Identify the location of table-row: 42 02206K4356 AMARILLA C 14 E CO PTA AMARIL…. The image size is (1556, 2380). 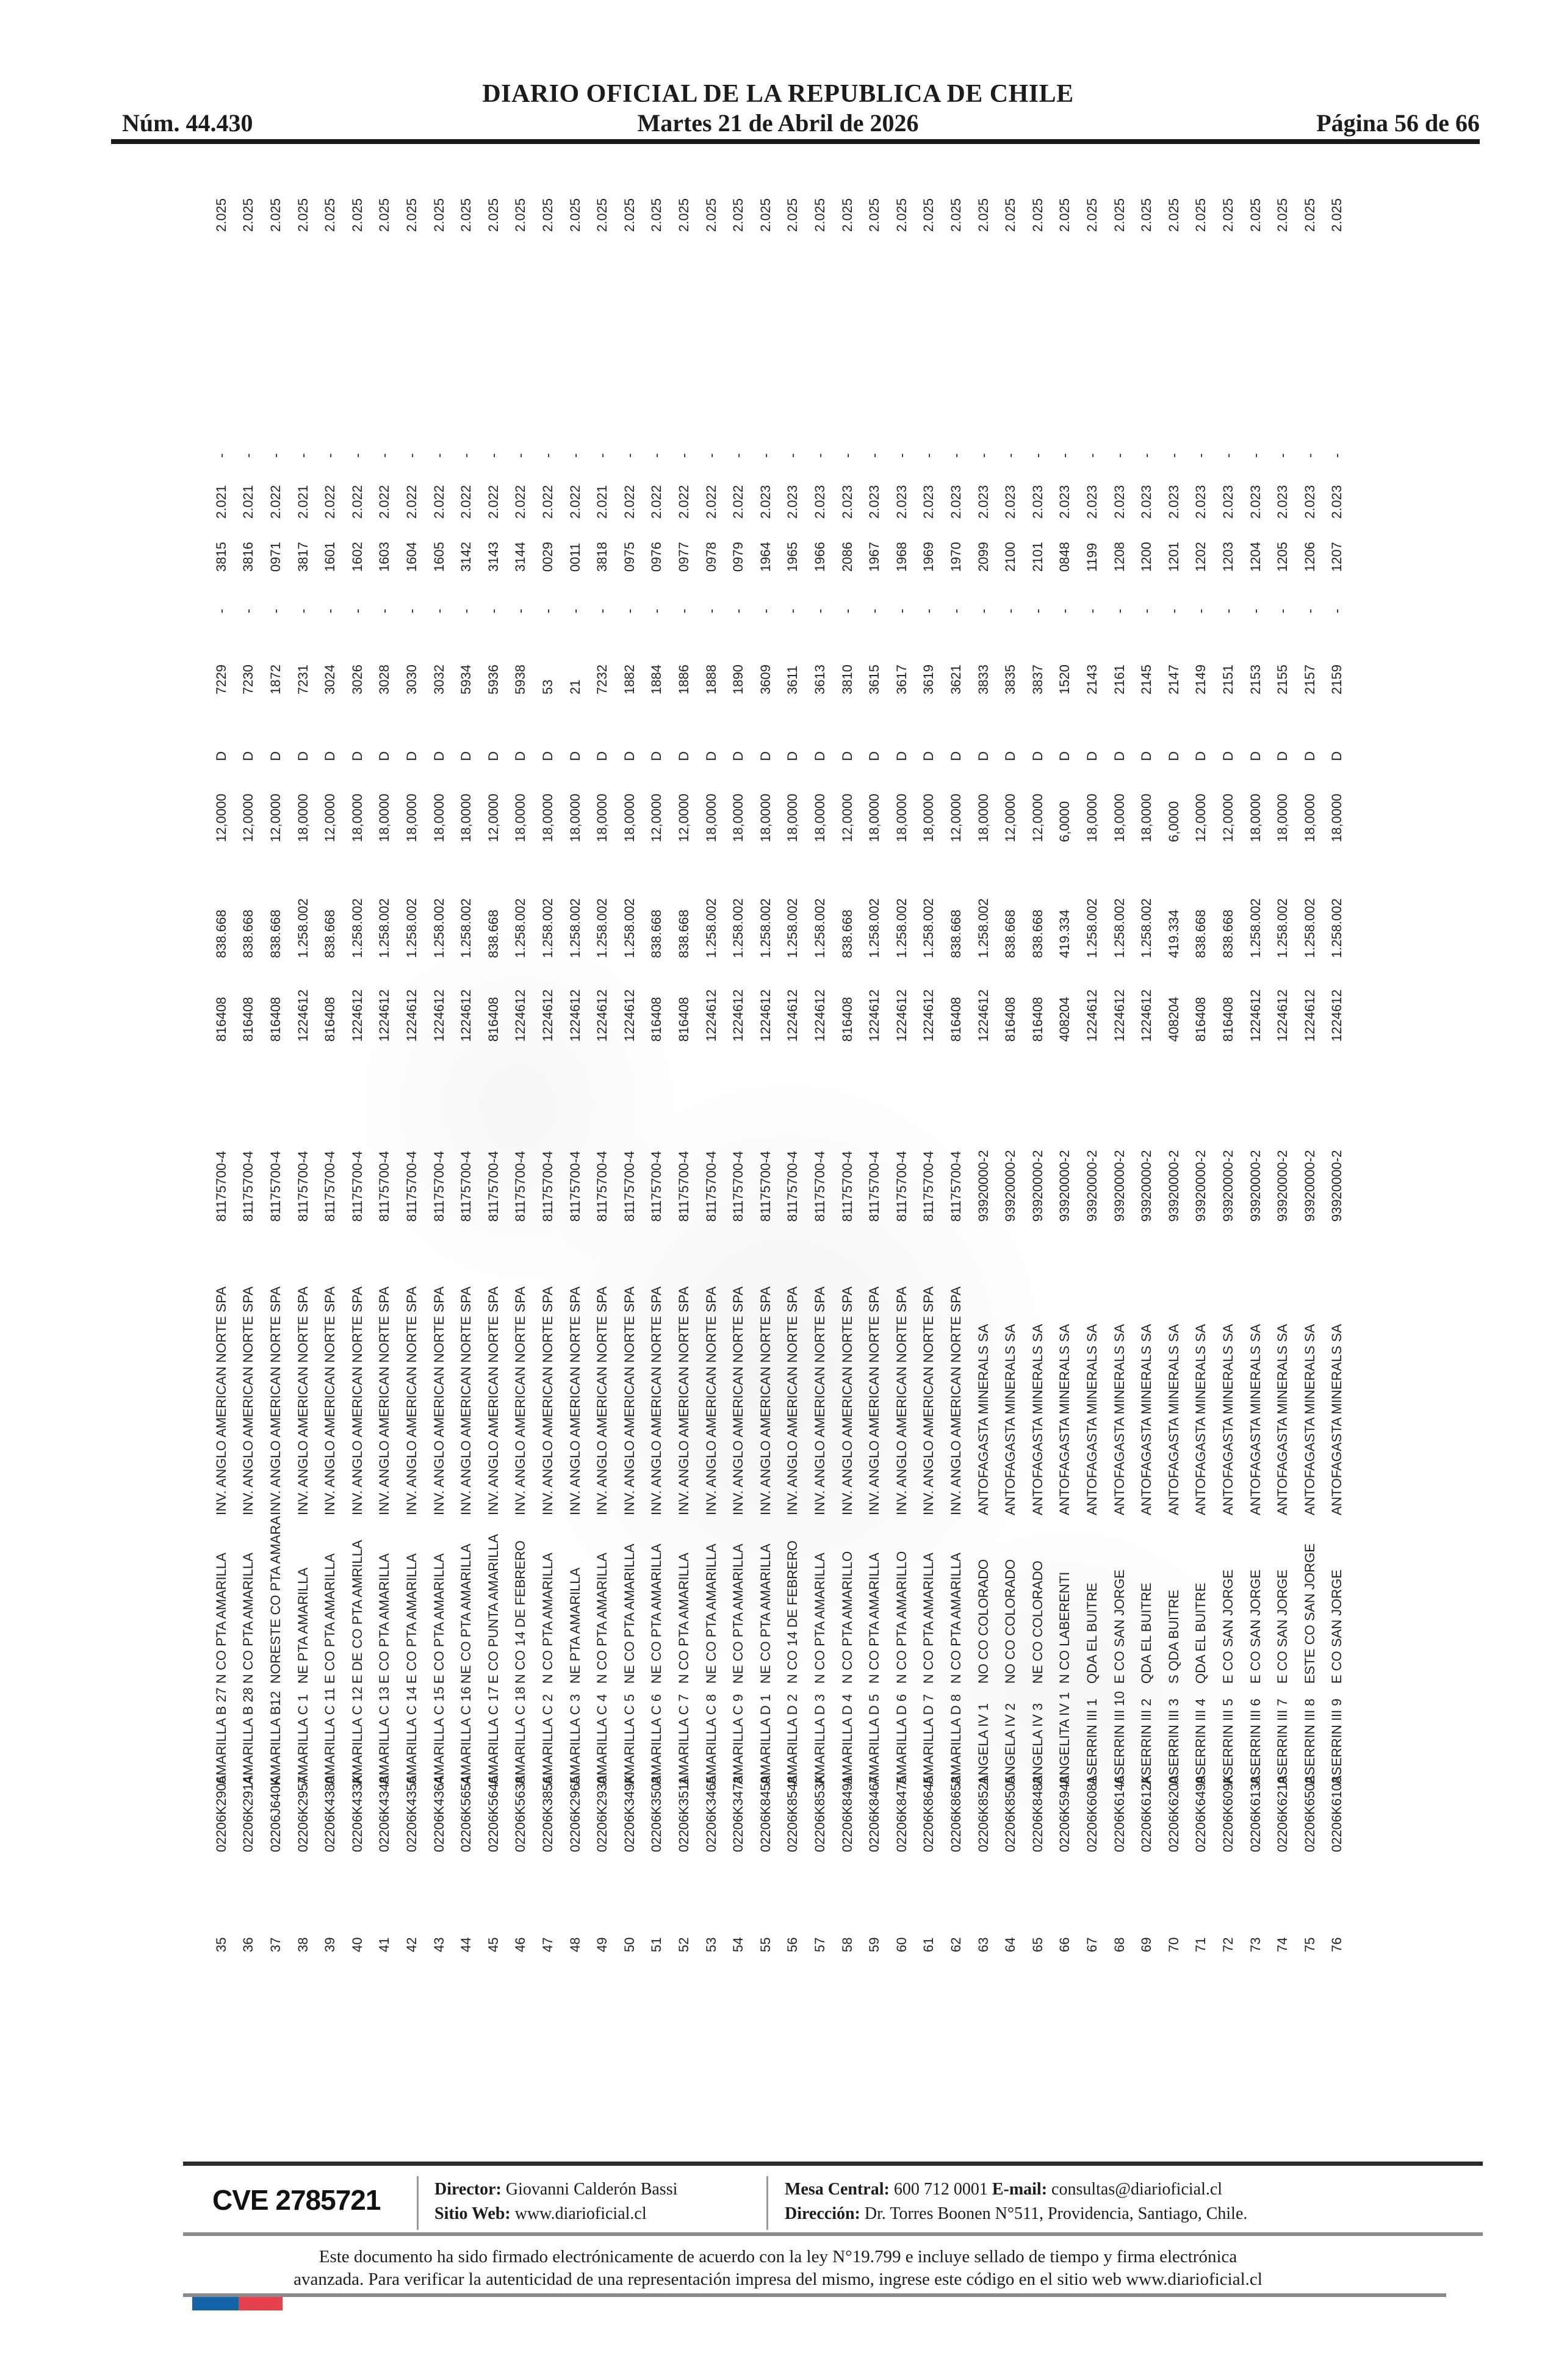
(411, 1068).